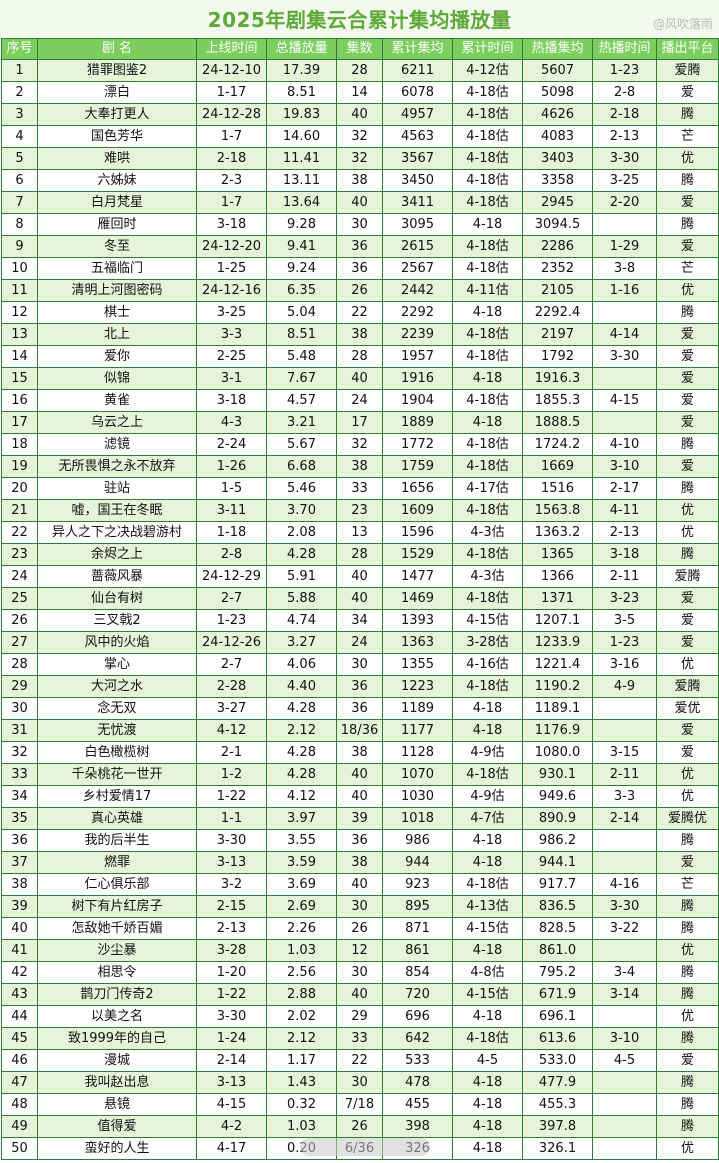  Describe the element at coordinates (359, 444) in the screenshot. I see `episodes-cell: 32` at that location.